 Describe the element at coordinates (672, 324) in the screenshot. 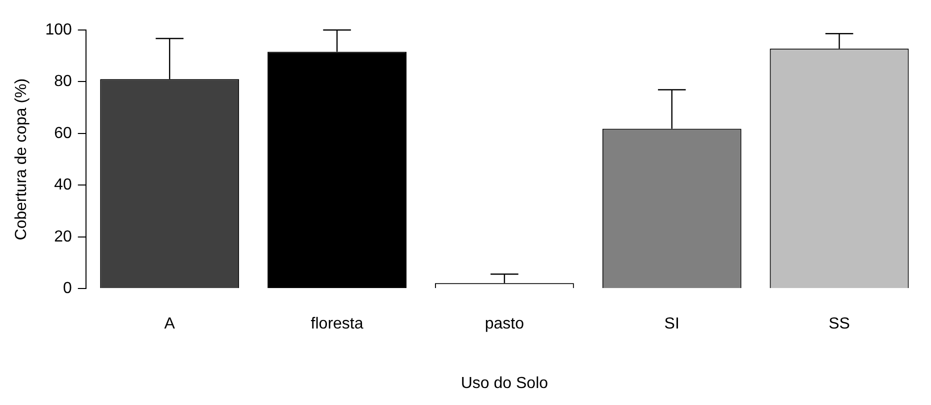

I see `x-tick-label: SI` at that location.